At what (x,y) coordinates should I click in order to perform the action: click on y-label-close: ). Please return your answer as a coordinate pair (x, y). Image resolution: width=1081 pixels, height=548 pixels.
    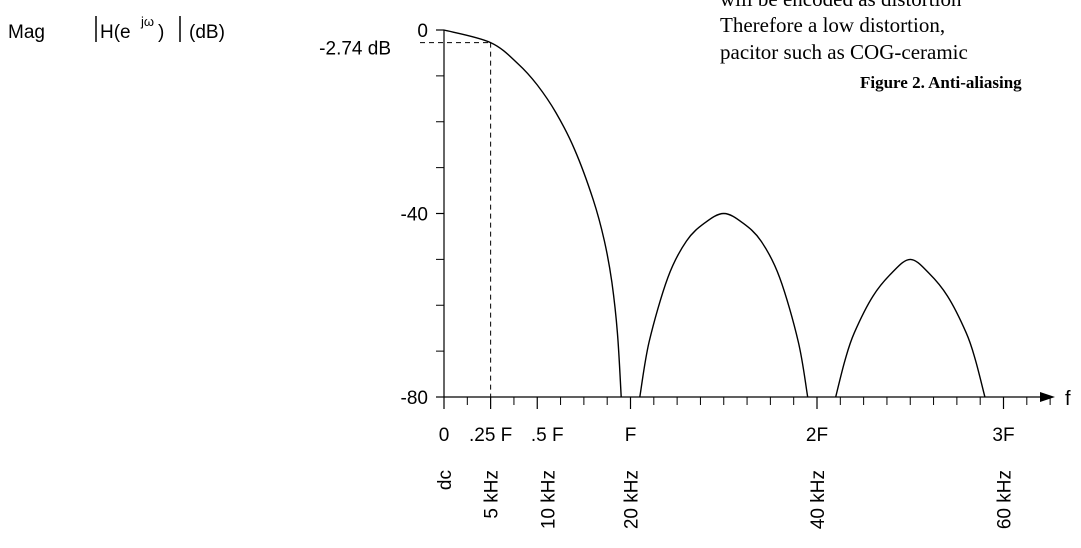
    Looking at the image, I should click on (161, 32).